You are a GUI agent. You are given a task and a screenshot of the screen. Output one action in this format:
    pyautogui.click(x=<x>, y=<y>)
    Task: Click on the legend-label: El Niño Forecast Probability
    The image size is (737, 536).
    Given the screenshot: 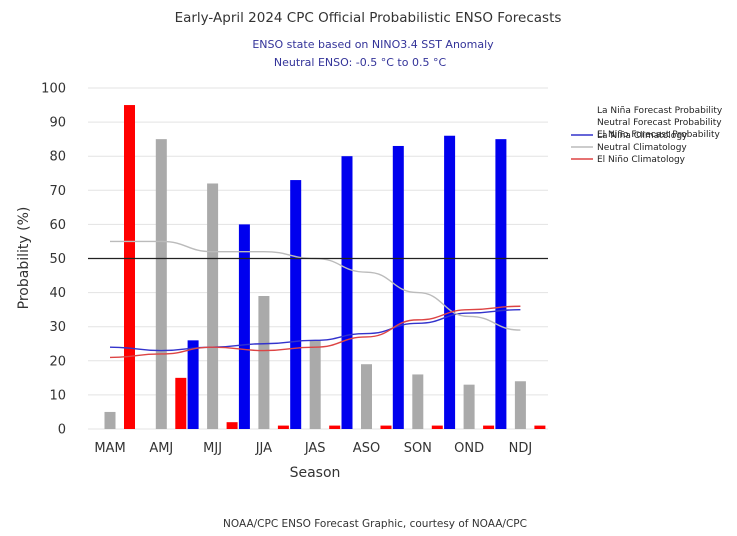 What is the action you would take?
    pyautogui.click(x=659, y=135)
    